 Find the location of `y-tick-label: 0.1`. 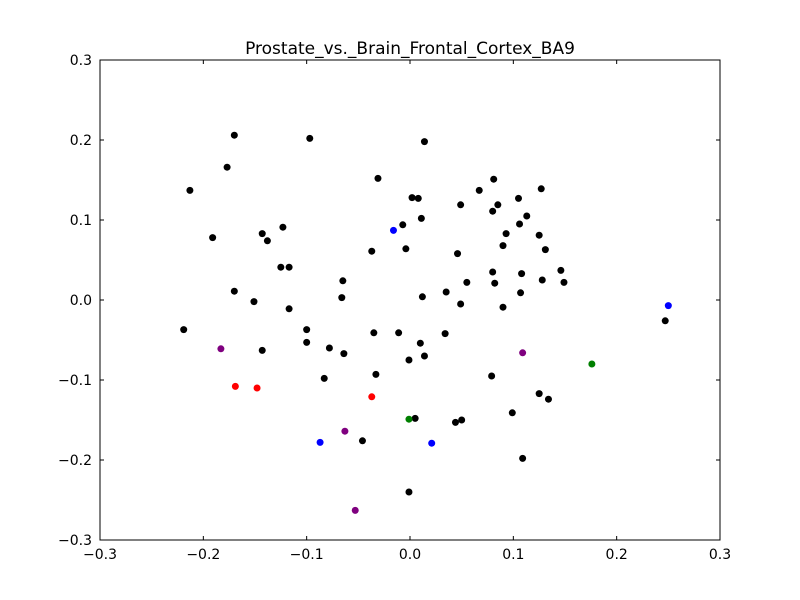

y-tick-label: 0.1 is located at coordinates (81, 221).